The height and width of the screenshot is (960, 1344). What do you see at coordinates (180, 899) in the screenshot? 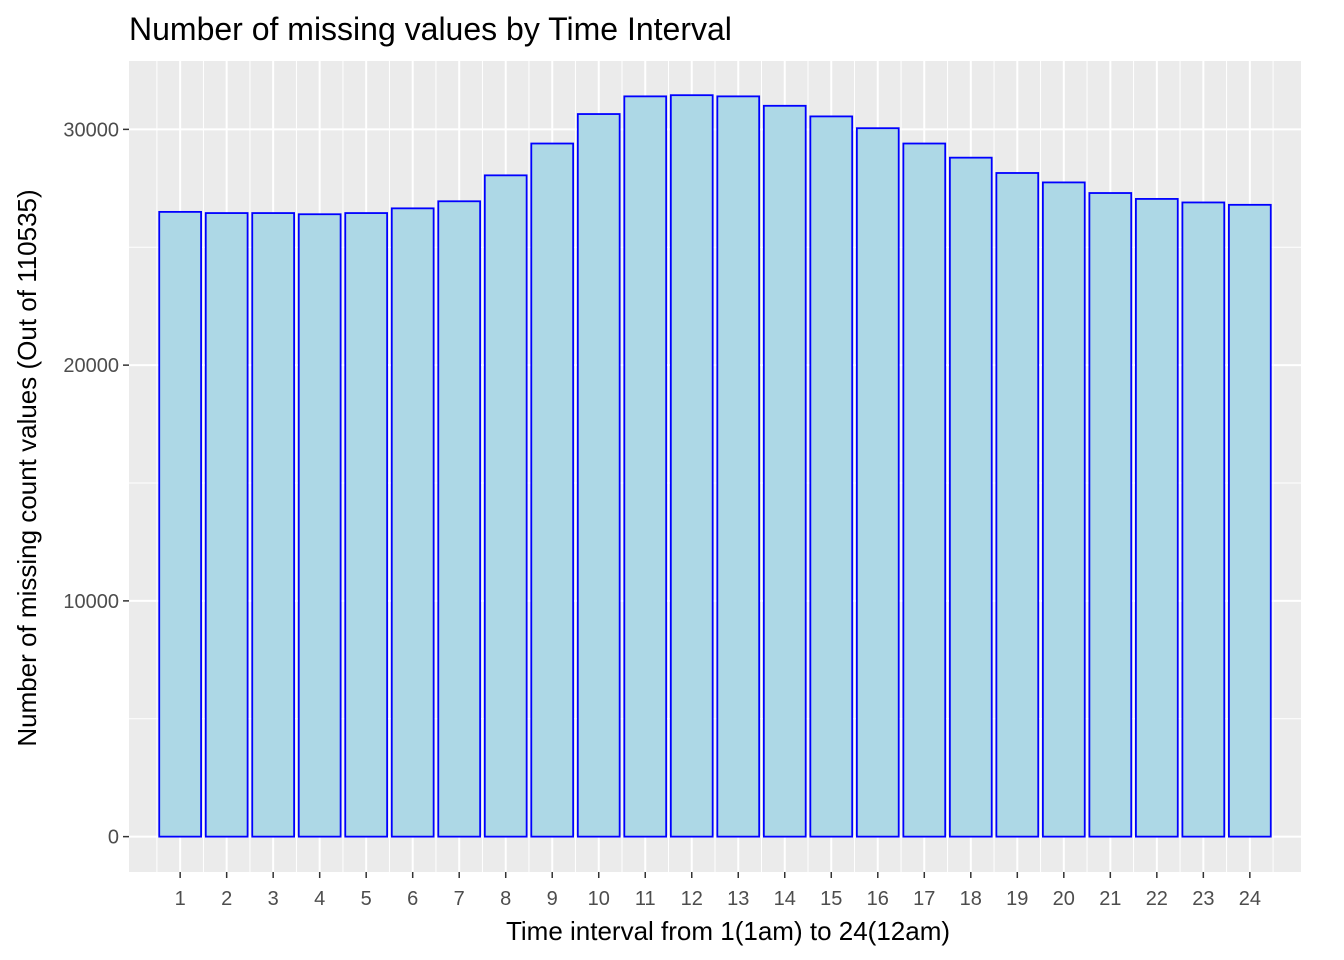
I see `x-tick-label: 1` at bounding box center [180, 899].